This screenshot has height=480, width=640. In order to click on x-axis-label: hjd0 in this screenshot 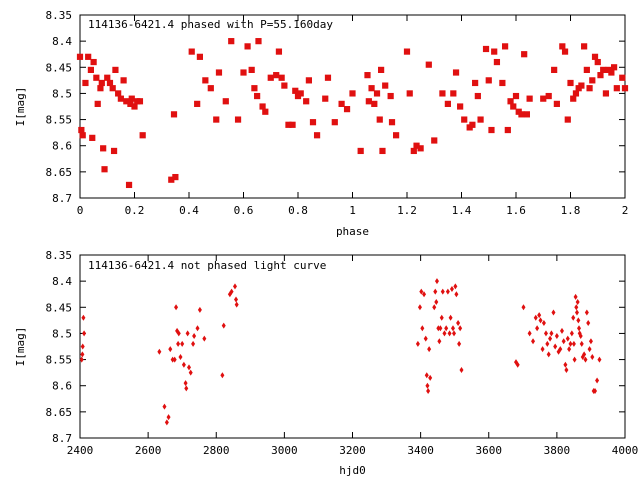, I will do `click(352, 470)`.